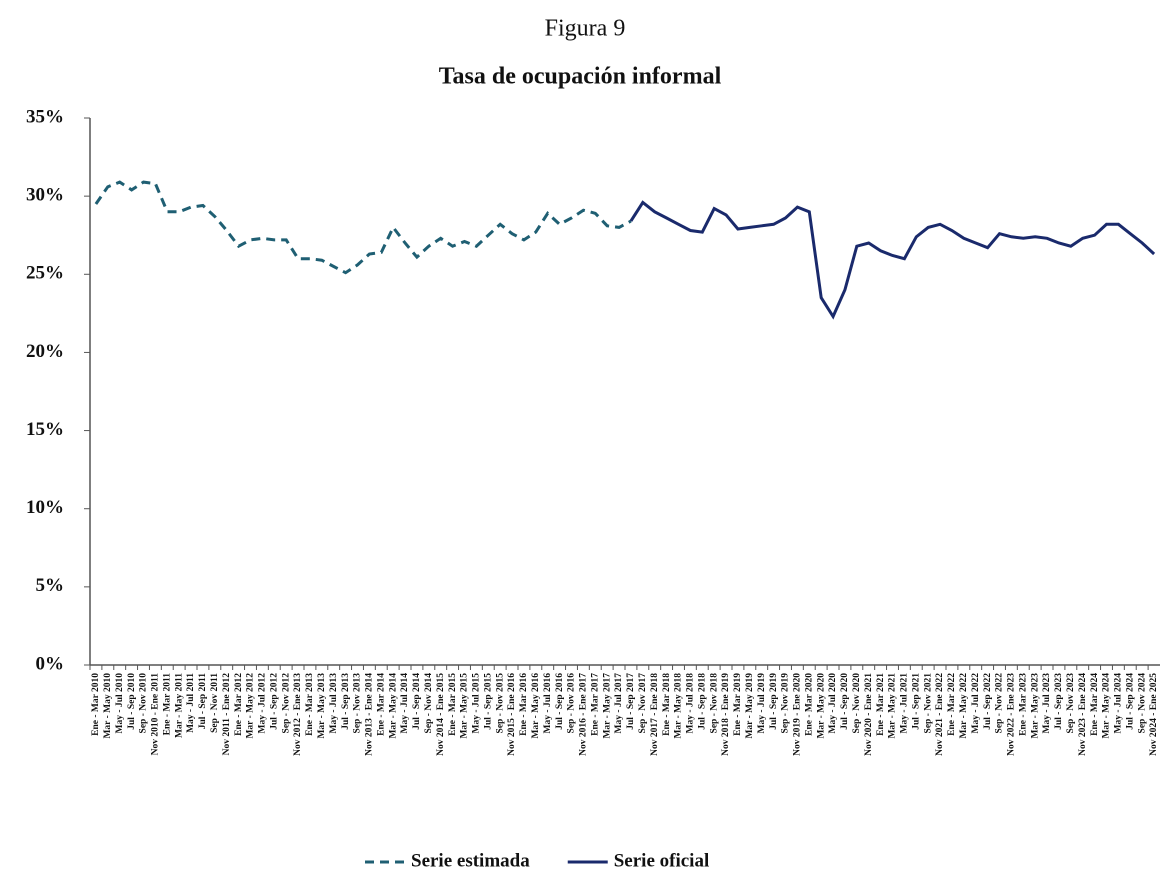 The height and width of the screenshot is (875, 1162). I want to click on x-tick-label: Ene - Mar 2022, so click(952, 704).